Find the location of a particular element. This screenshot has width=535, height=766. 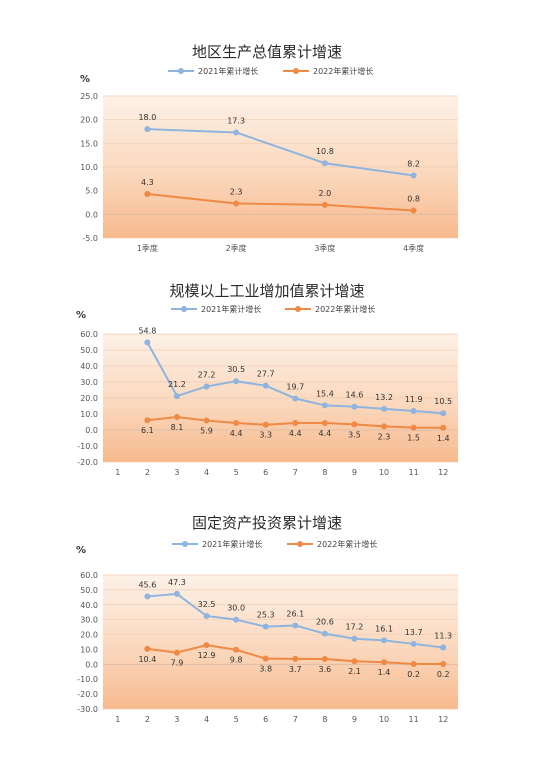

y-tick-label: 15.0 is located at coordinates (89, 143).